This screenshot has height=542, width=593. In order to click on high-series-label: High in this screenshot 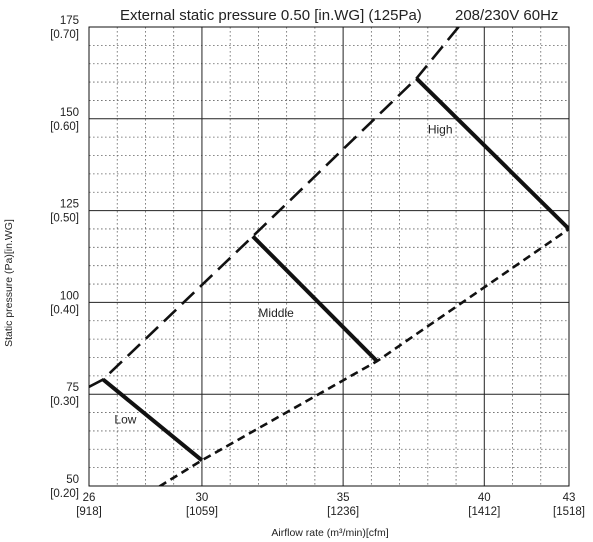, I will do `click(440, 129)`.